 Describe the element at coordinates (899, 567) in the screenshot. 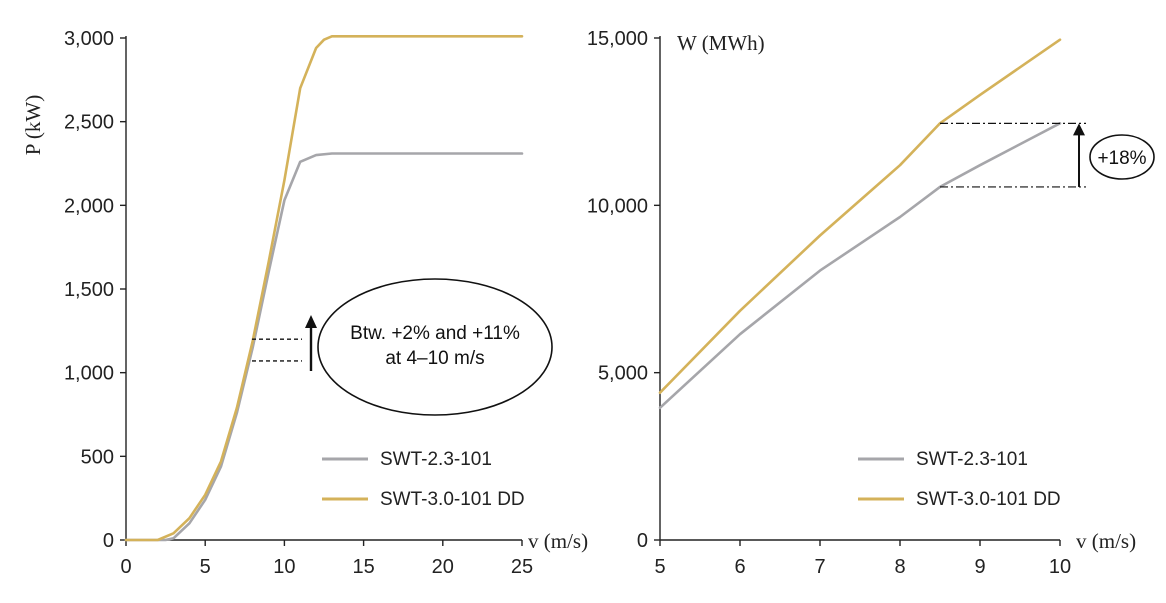

I see `x-tick-label: 8` at that location.